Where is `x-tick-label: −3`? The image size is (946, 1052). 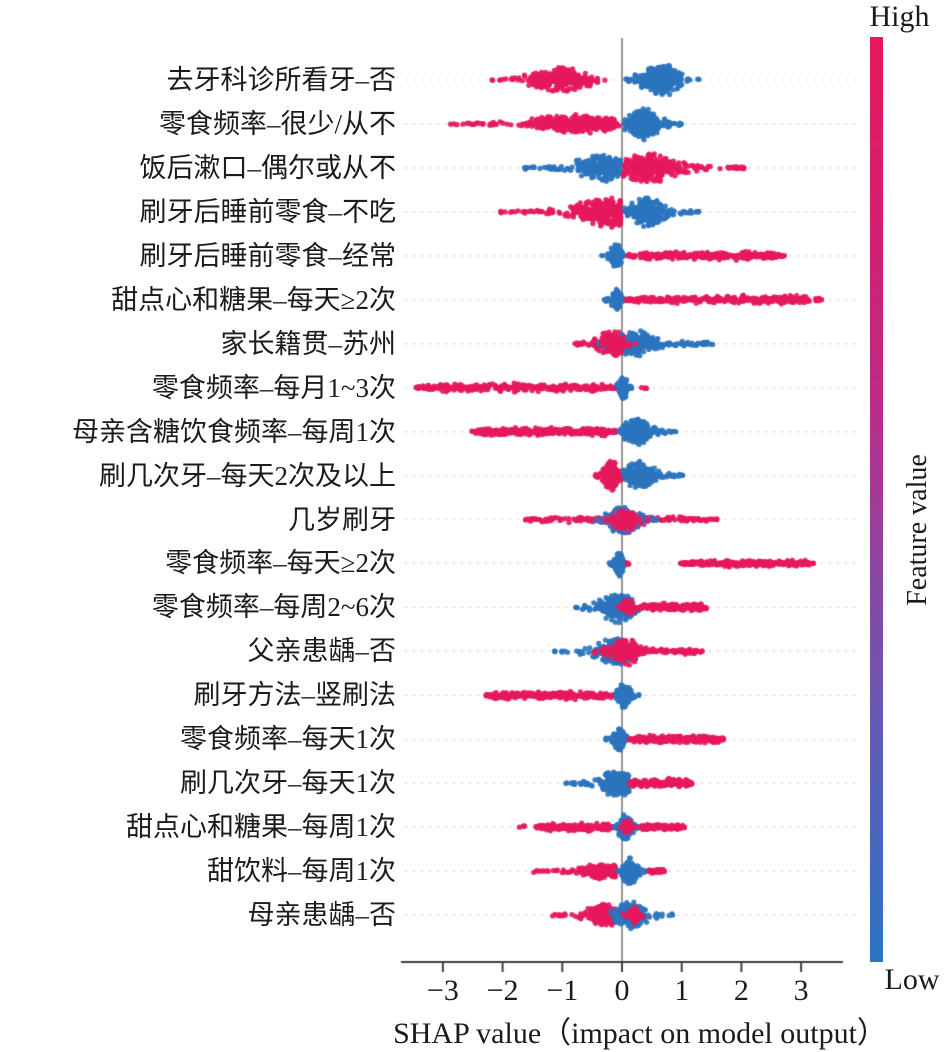
x-tick-label: −3 is located at coordinates (442, 990).